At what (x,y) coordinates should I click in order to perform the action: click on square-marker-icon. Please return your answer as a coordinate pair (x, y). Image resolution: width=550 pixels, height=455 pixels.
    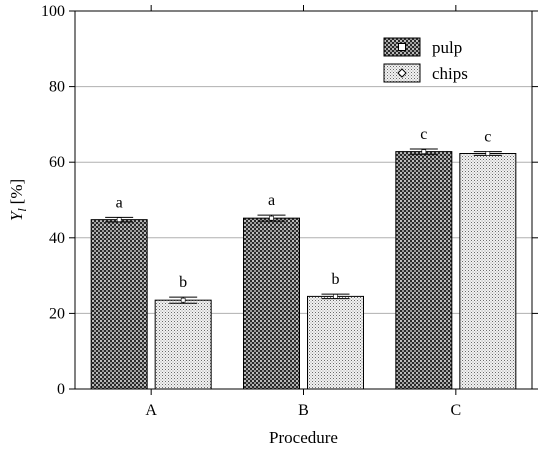
    Looking at the image, I should click on (402, 47).